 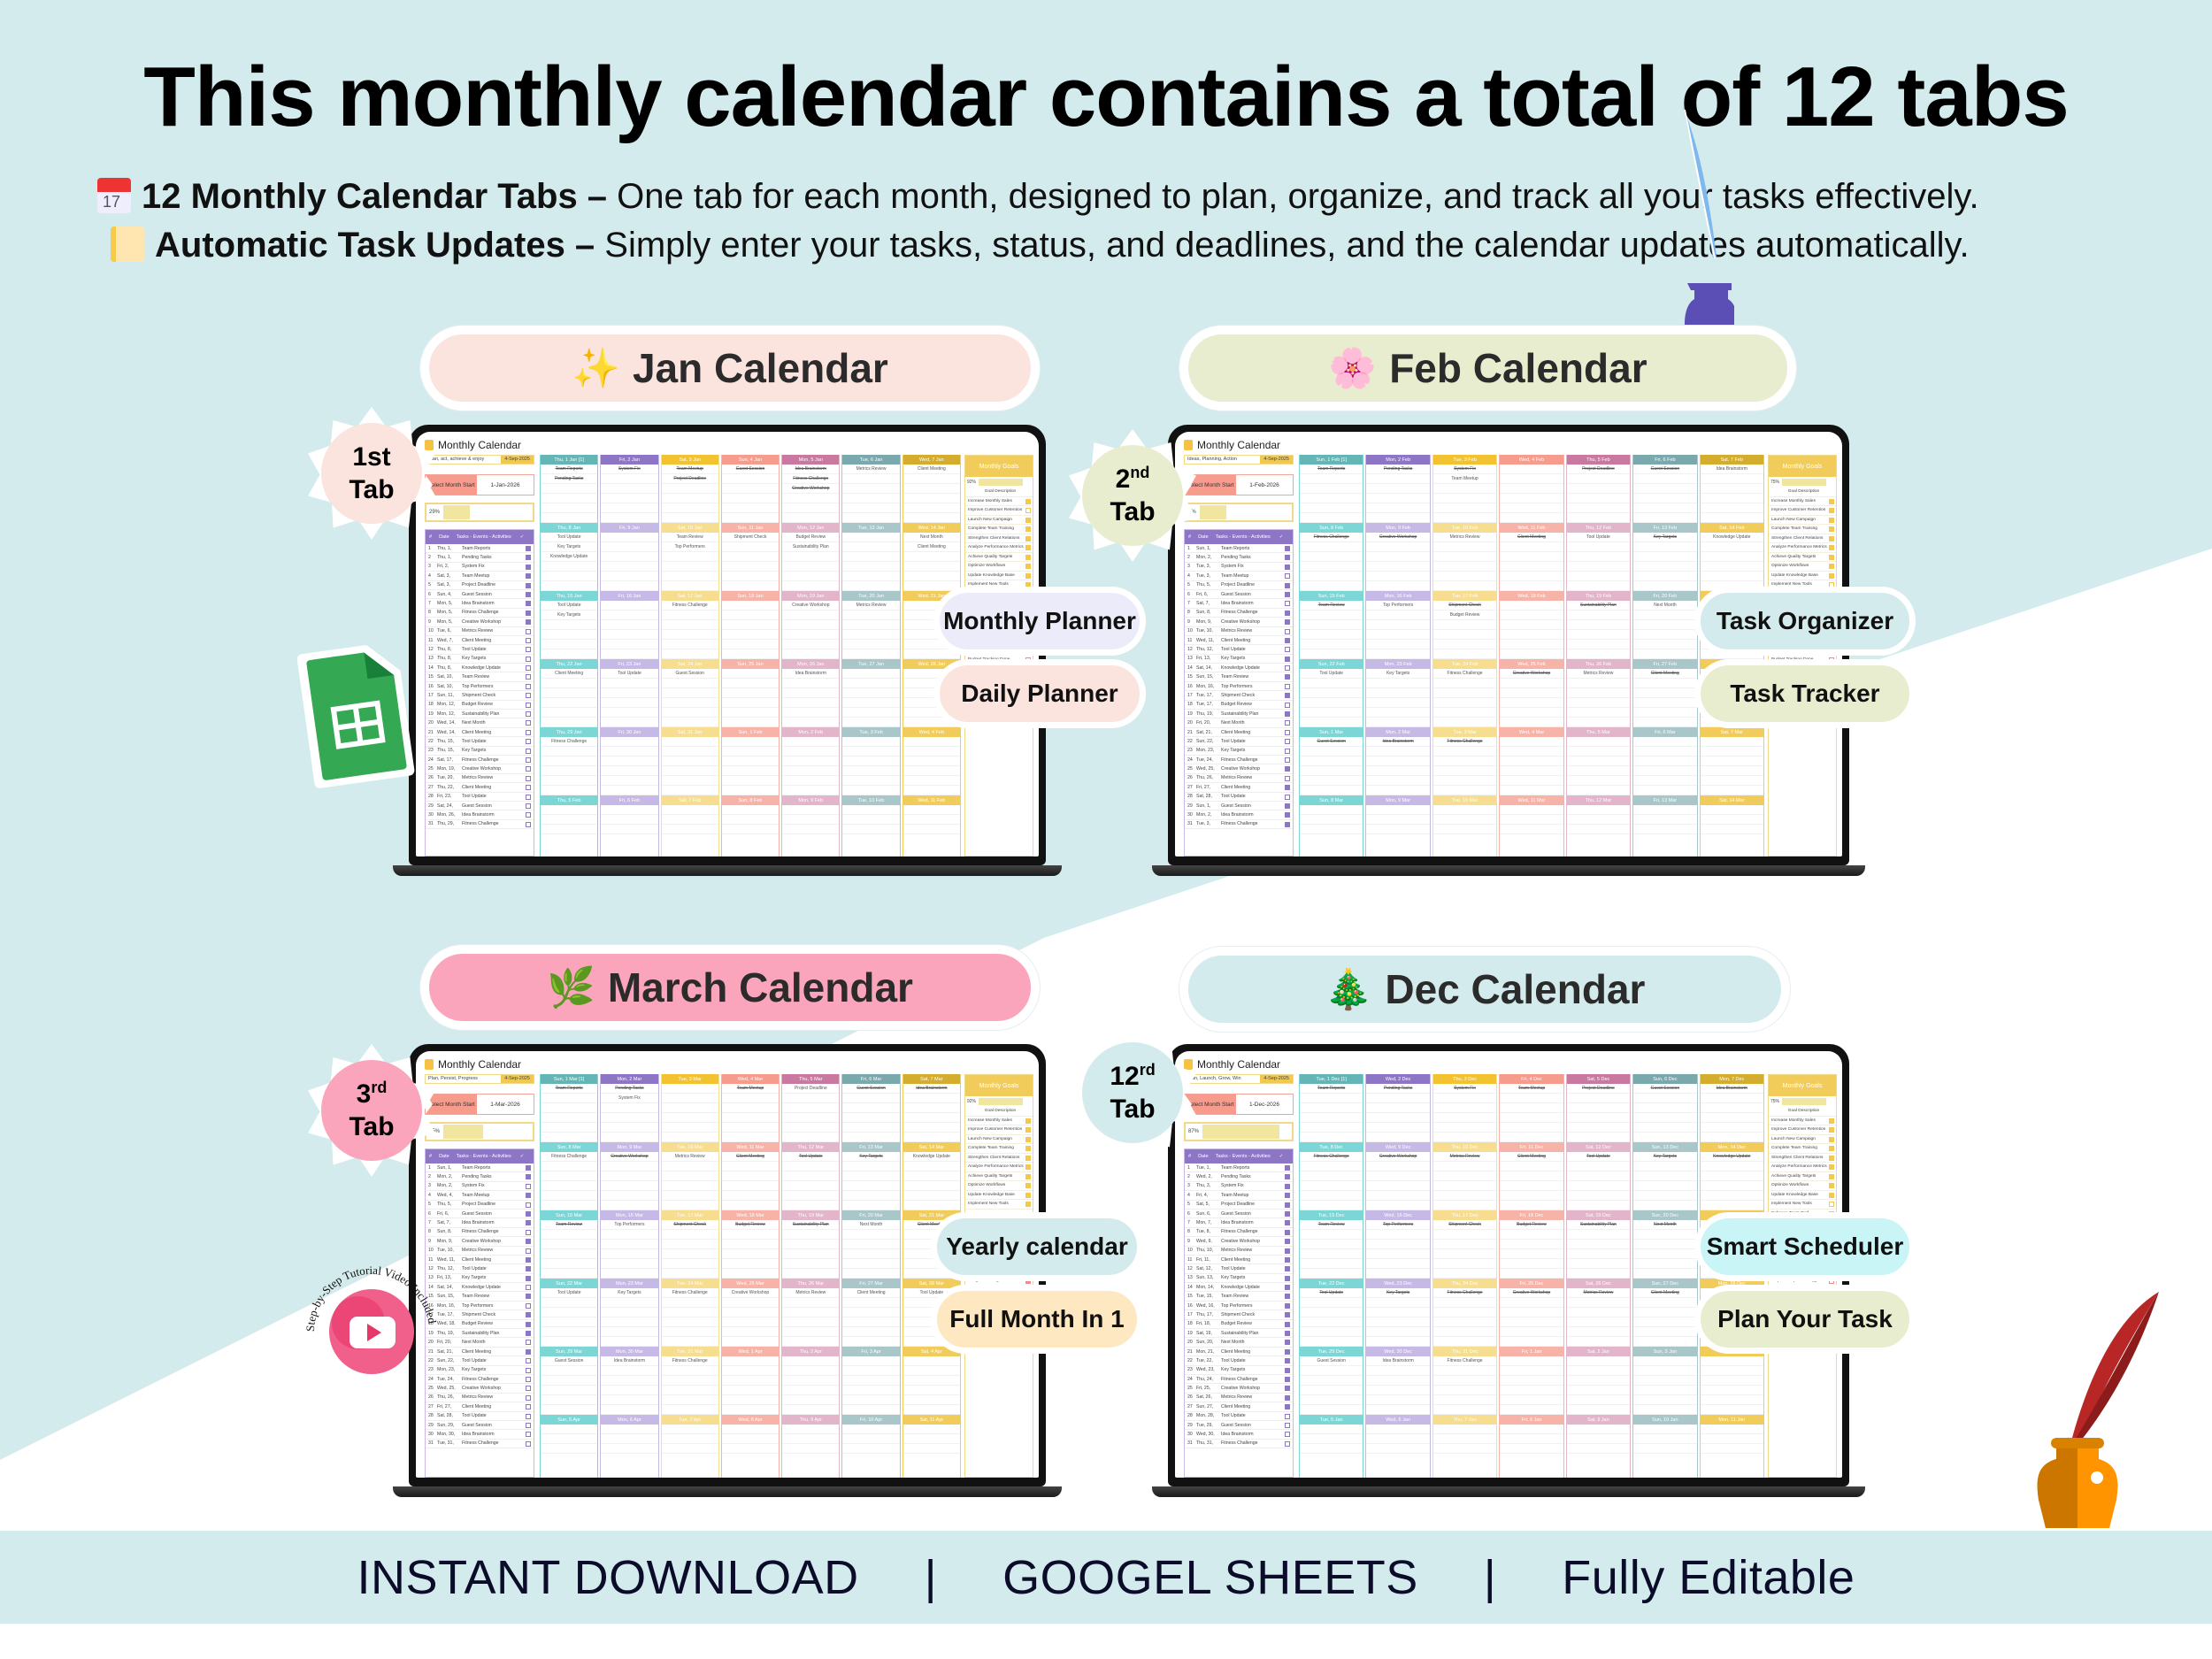 I want to click on event-cell: Idea Brainstorm, so click(x=1398, y=1361).